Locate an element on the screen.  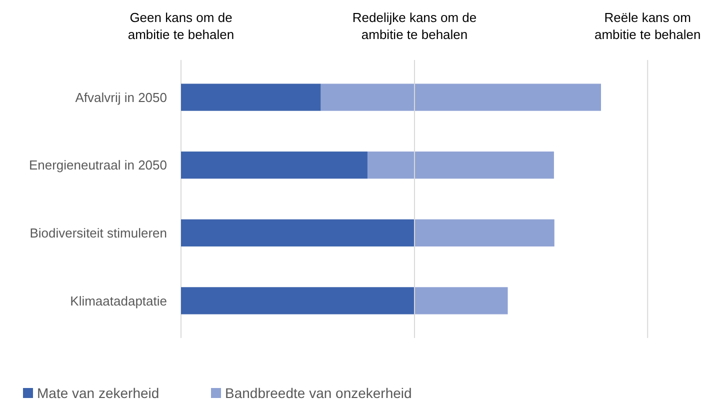
ref-line-label: Reële kans om ambitie te behalen is located at coordinates (647, 26).